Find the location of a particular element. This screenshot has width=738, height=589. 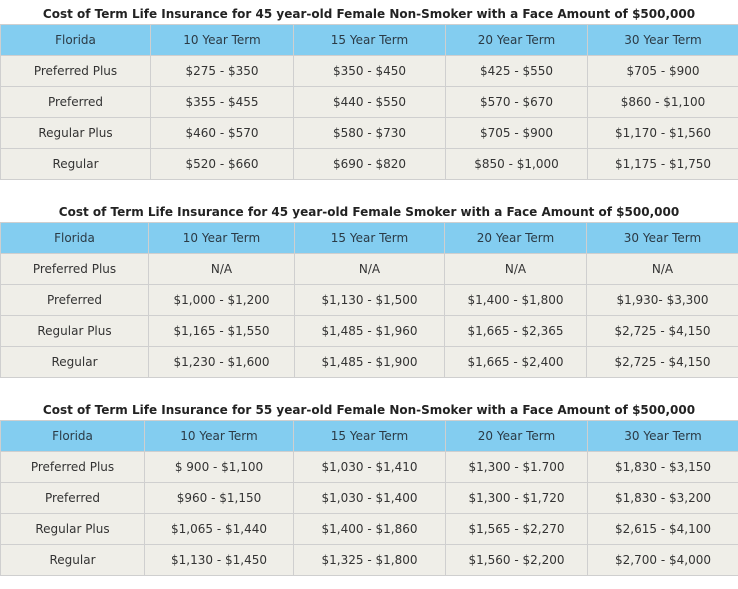

rate-cell: $1,300 - $1,720 is located at coordinates (516, 498).